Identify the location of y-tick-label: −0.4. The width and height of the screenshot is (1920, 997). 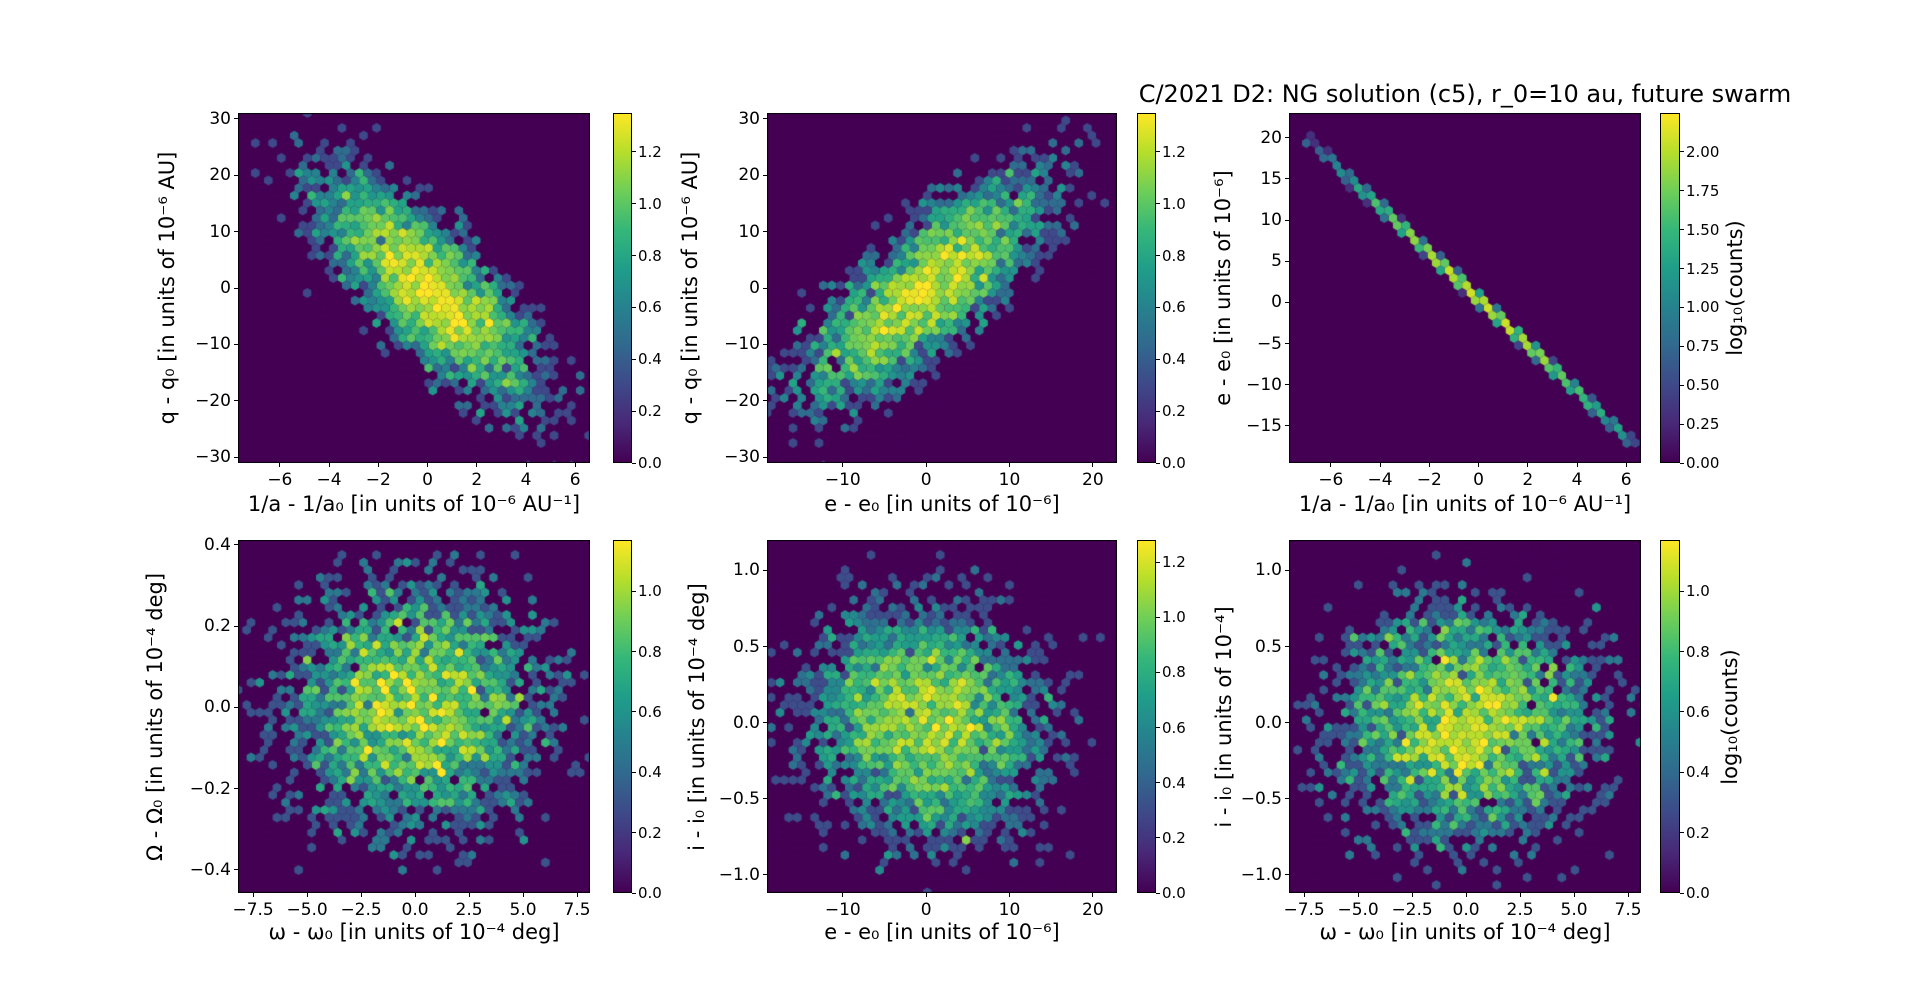
(210, 869).